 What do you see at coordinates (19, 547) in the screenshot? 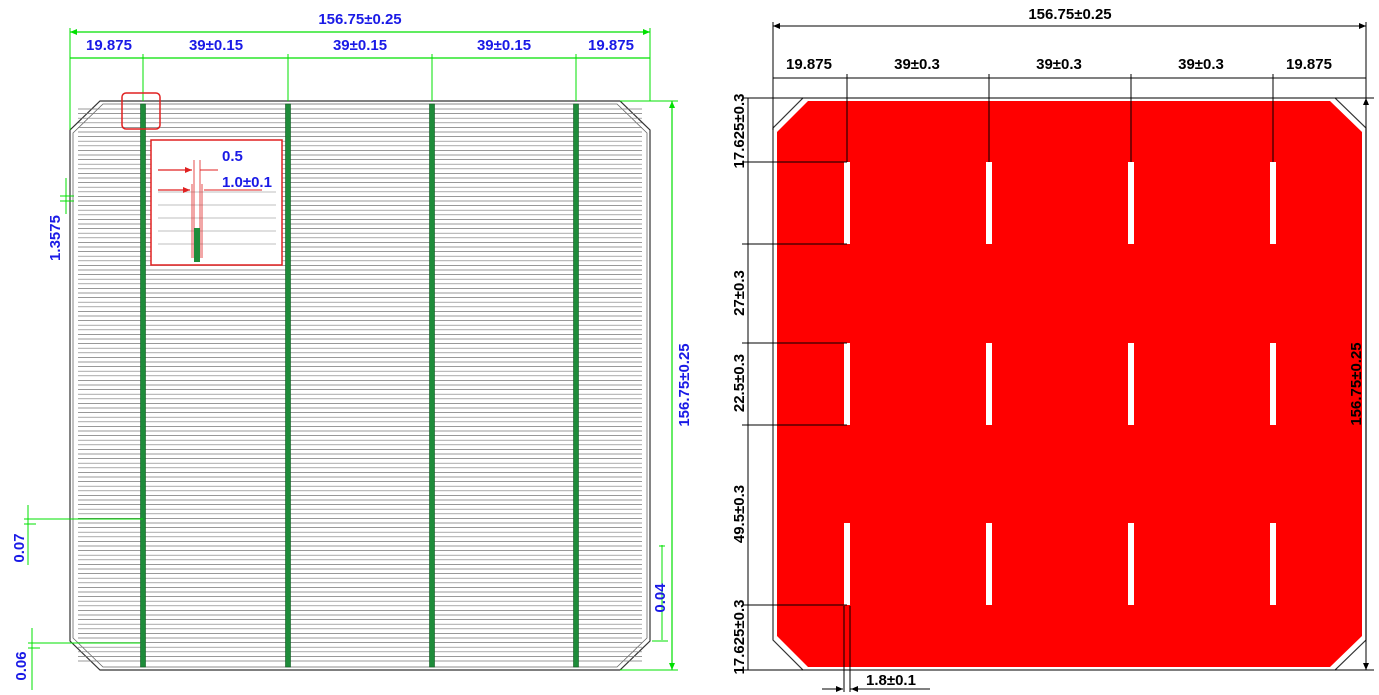
I see `front-bottom-gap-1-label: 0.07` at bounding box center [19, 547].